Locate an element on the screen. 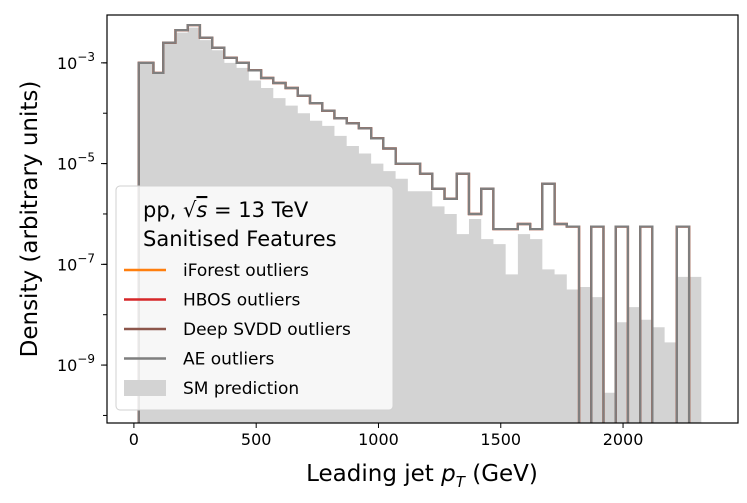 This screenshot has height=503, width=747. legend-title-line-1: pp, √s = 13 TeV is located at coordinates (226, 210).